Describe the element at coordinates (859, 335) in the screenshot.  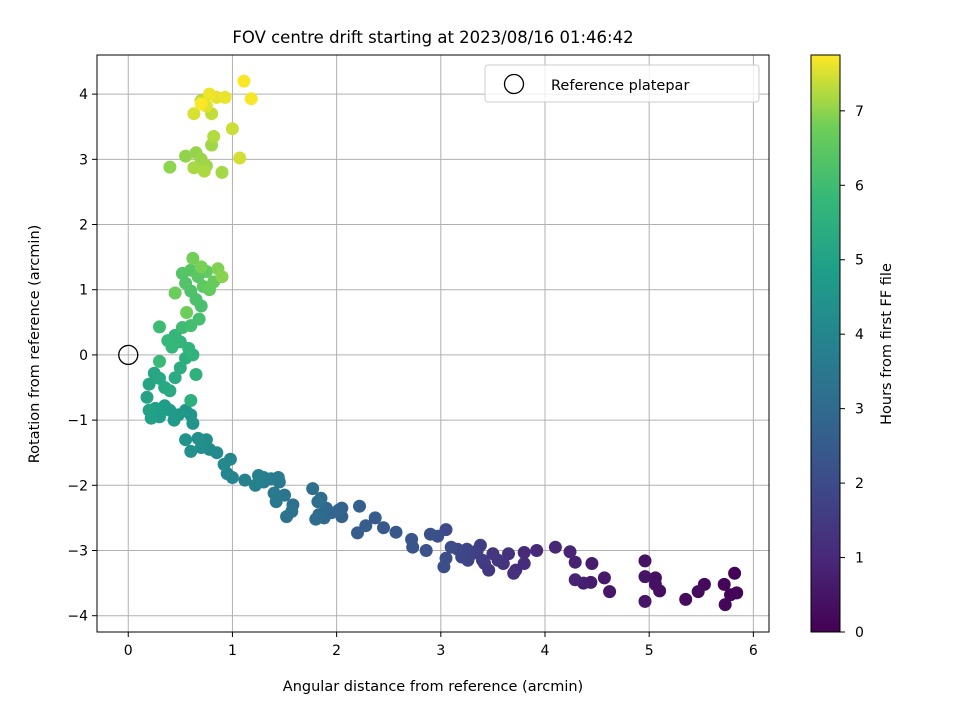
I see `colorbar-tick-label: 4` at that location.